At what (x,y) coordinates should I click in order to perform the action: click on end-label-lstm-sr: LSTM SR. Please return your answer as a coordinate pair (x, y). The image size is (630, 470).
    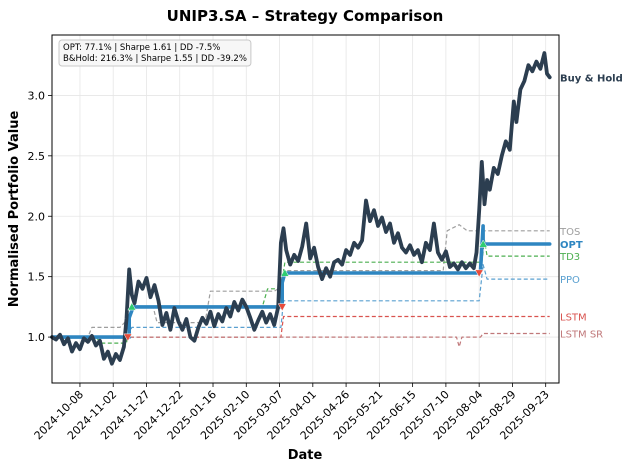
    Looking at the image, I should click on (581, 334).